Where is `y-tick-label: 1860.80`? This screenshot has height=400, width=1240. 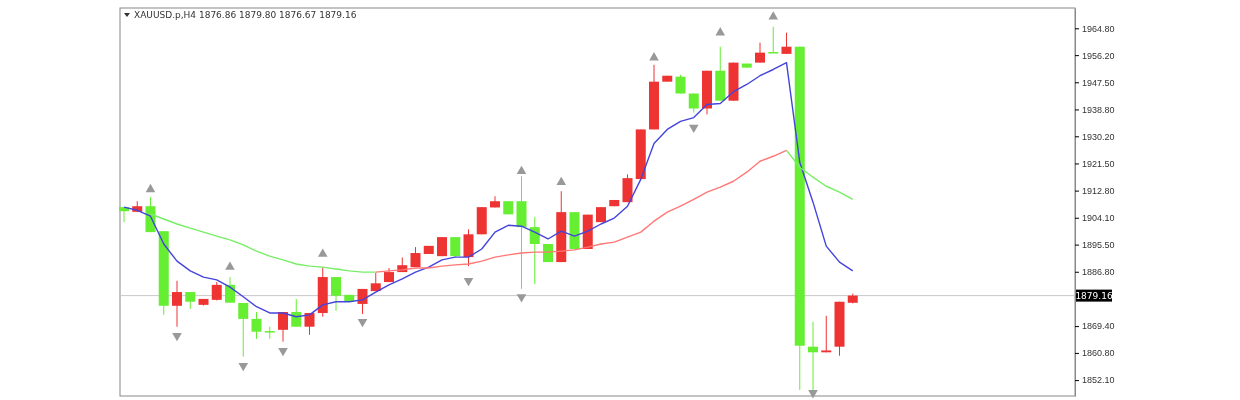
y-tick-label: 1860.80 is located at coordinates (1098, 353).